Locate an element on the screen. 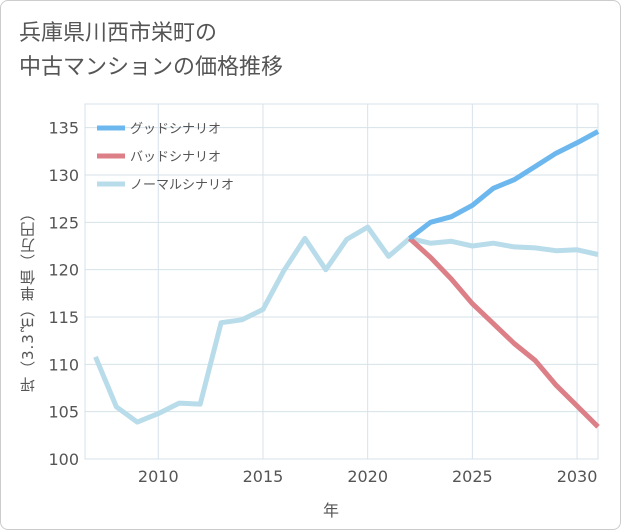 This screenshot has width=621, height=530. y-tick-label: 100 is located at coordinates (63, 459).